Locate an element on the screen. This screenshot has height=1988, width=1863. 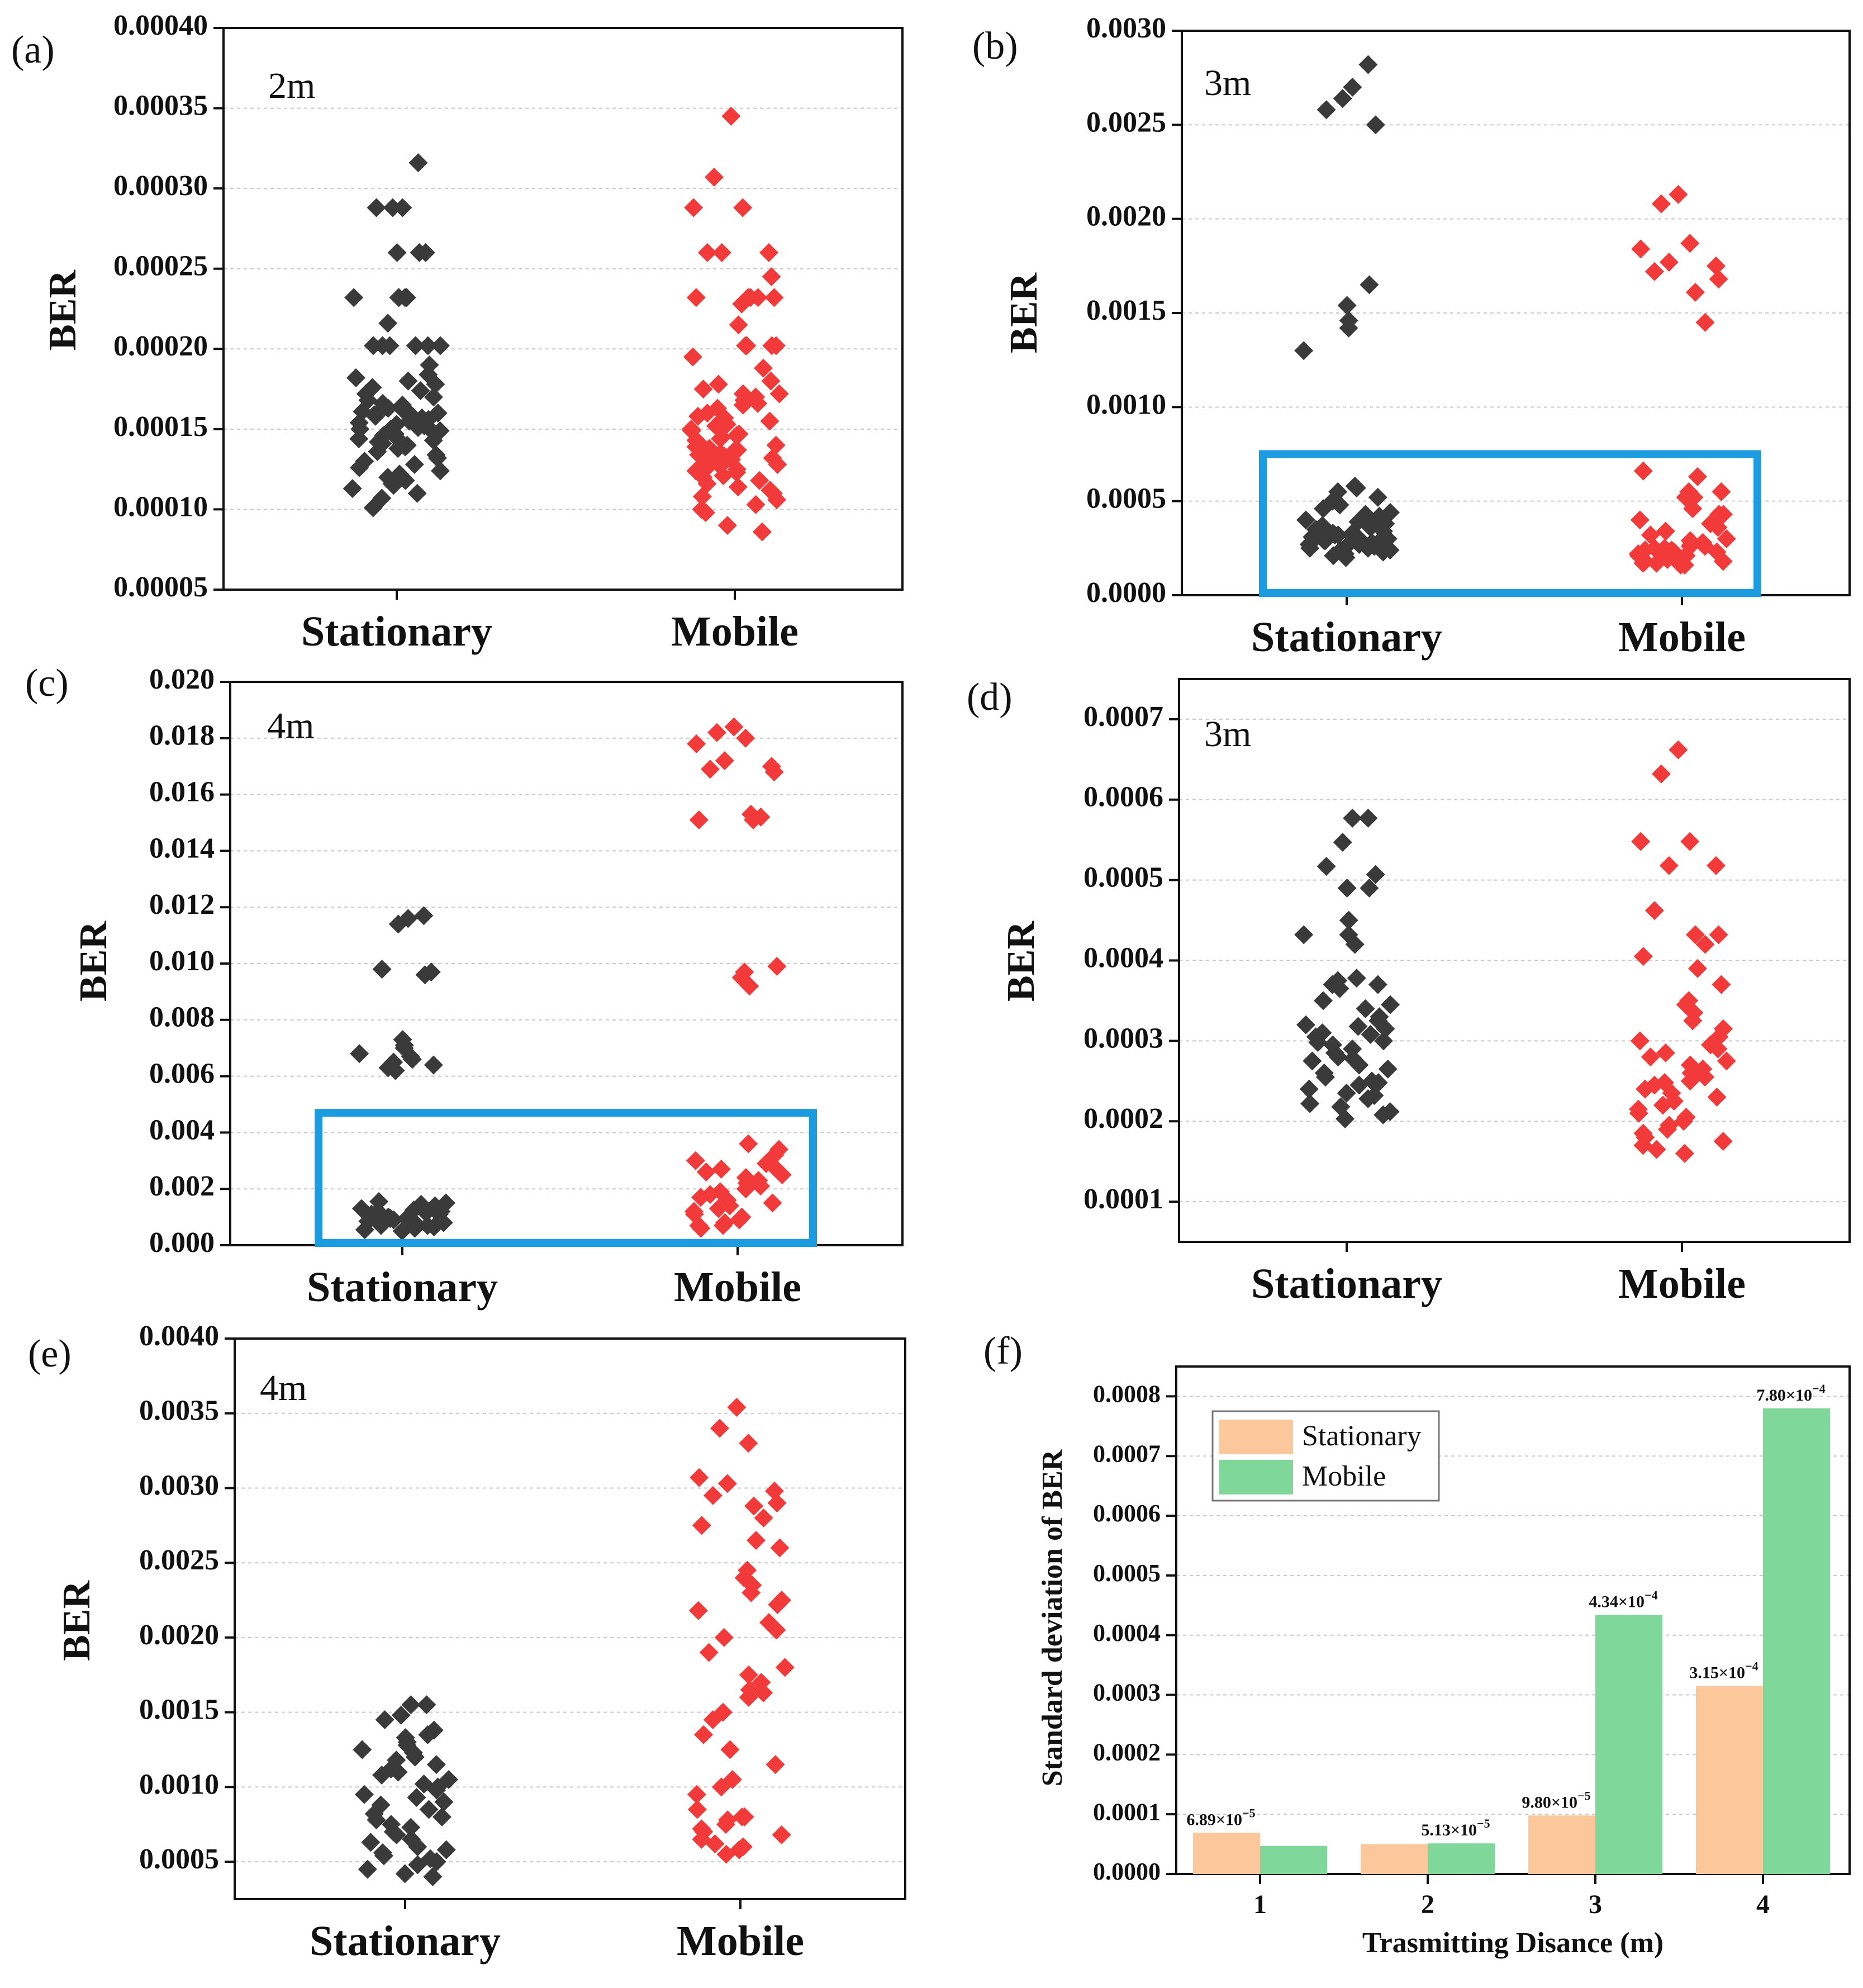
y-tick-label: 0.004 is located at coordinates (182, 1130).